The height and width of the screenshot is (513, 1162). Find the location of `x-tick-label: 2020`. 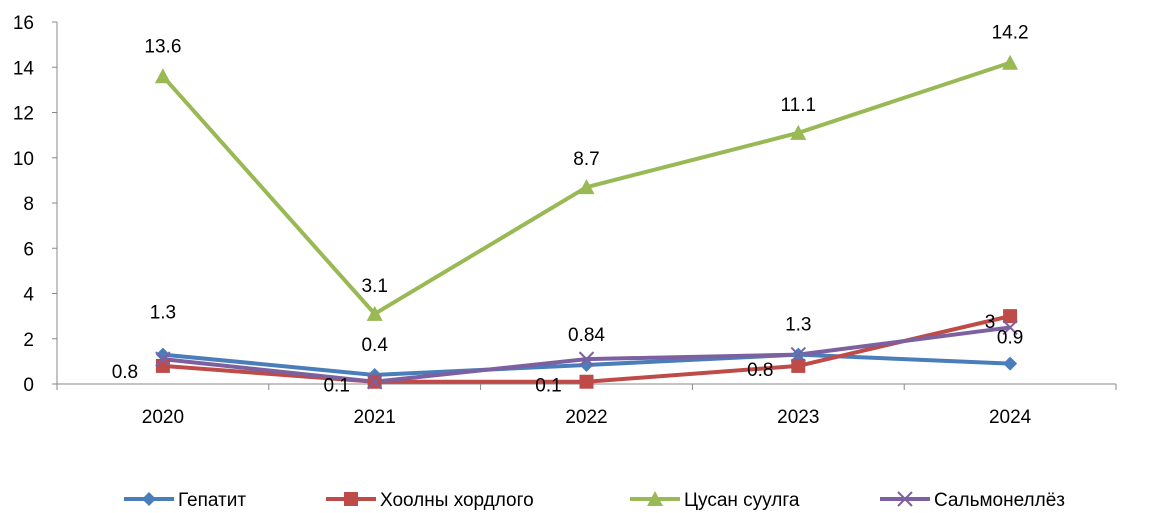

x-tick-label: 2020 is located at coordinates (163, 417).